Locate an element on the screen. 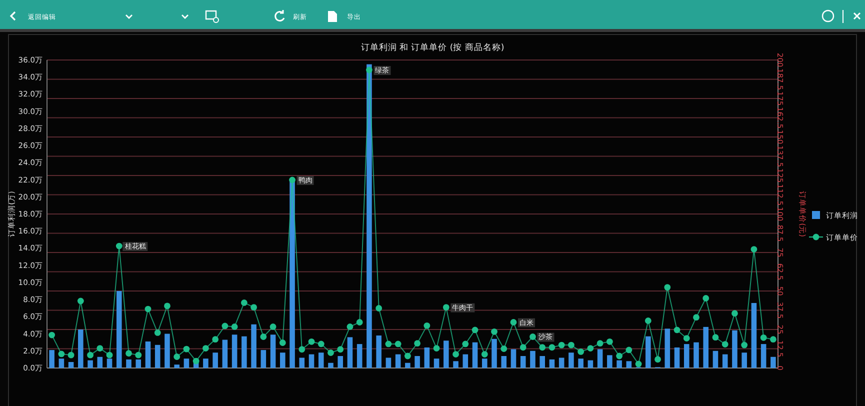 This screenshot has width=865, height=406. chart-title: 订单利润 和 订单单价 (按 商品名称) is located at coordinates (432, 47).